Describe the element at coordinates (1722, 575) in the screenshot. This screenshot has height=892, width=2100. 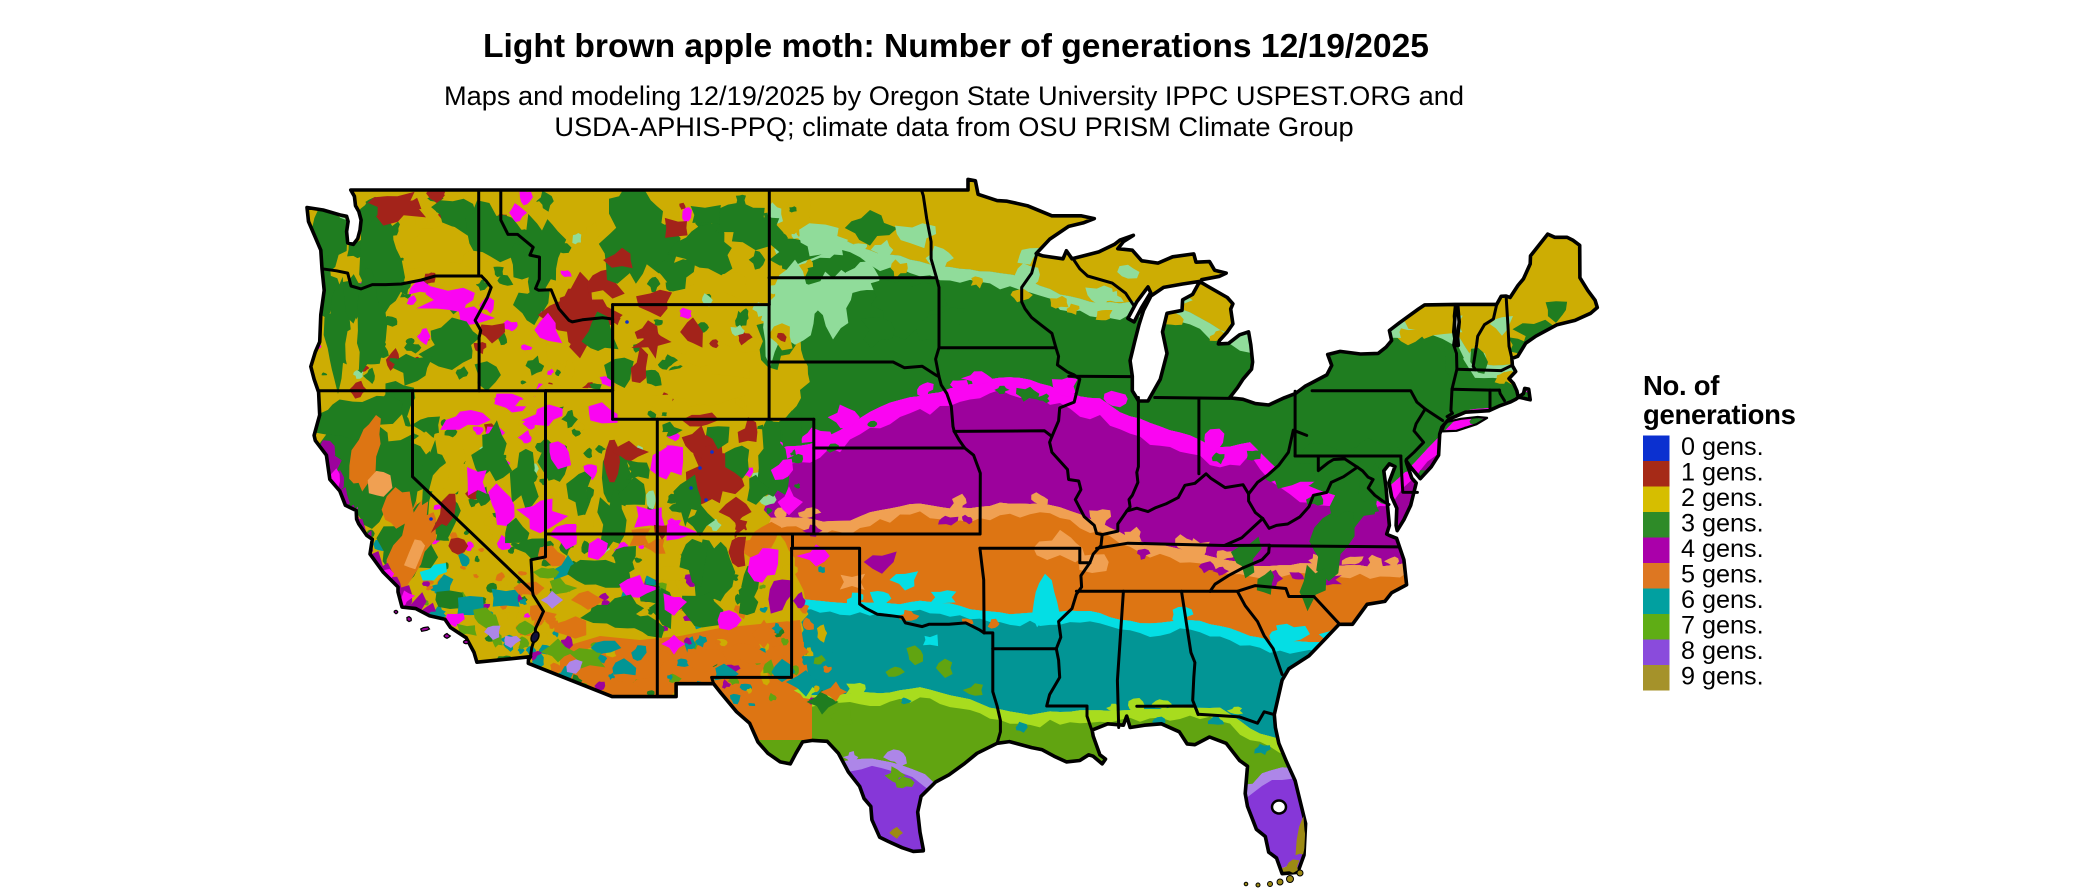
I see `svg-text: 5 gens.` at that location.